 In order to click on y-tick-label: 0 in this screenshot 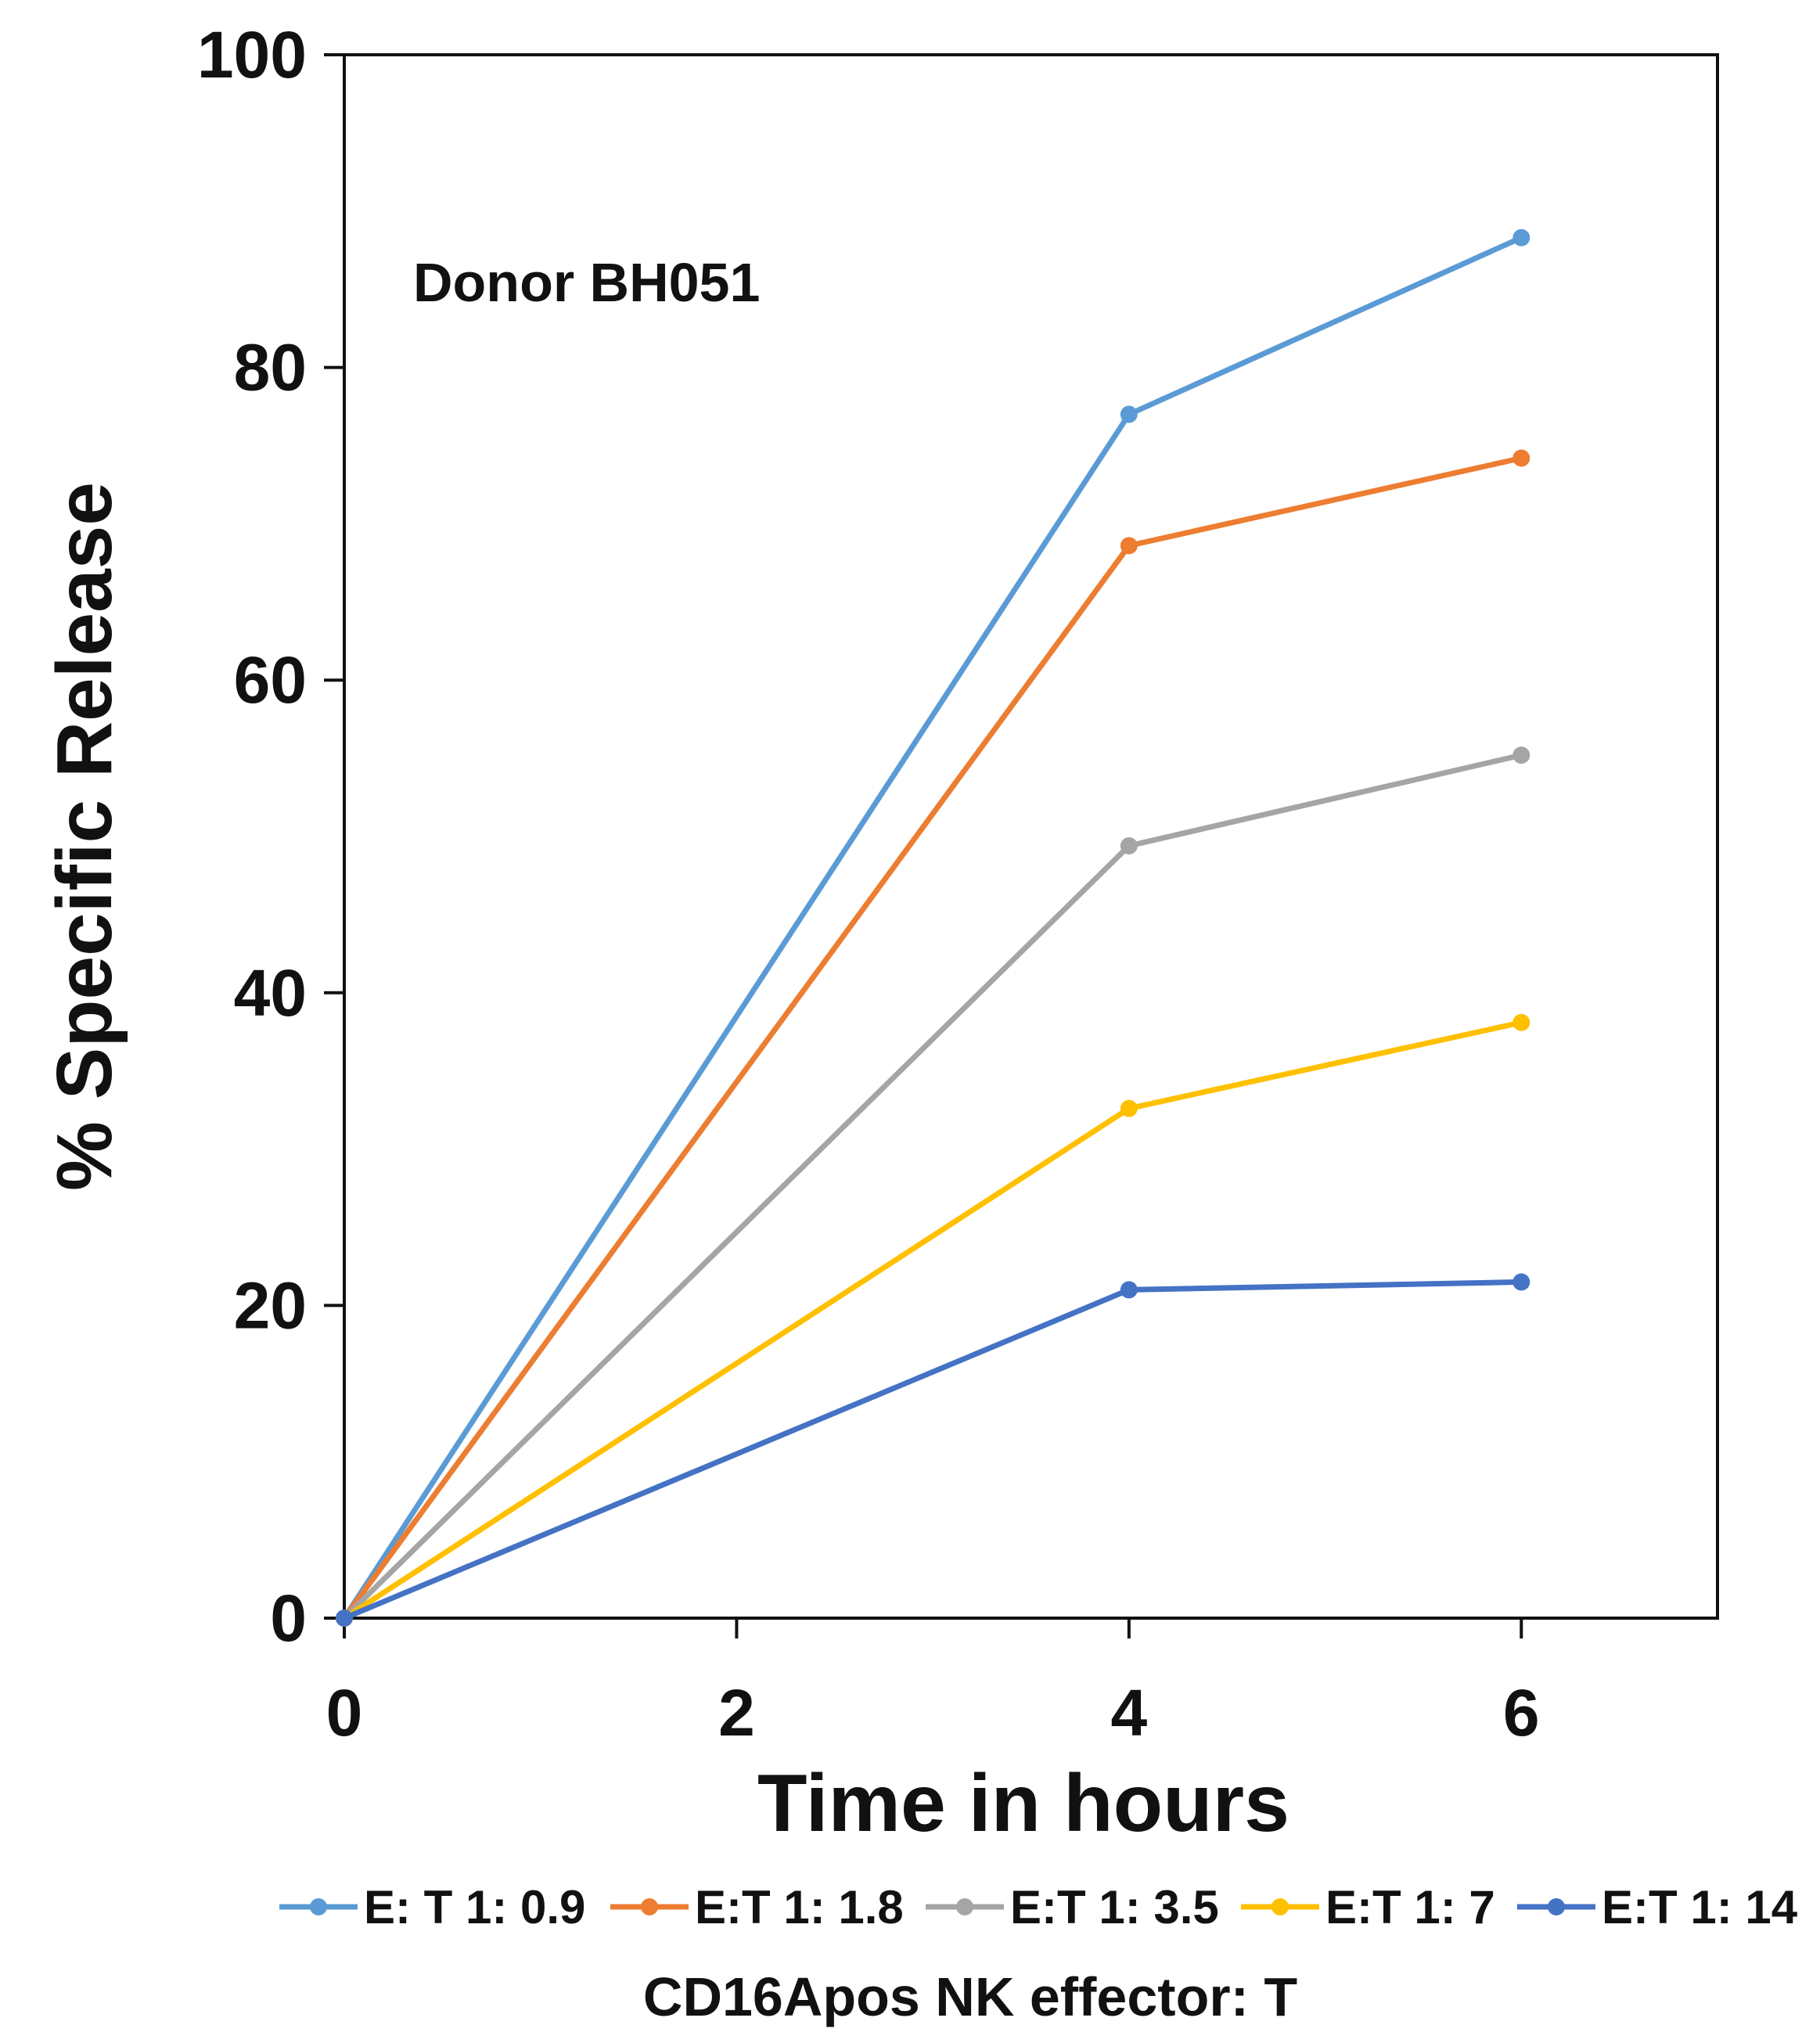, I will do `click(288, 1618)`.